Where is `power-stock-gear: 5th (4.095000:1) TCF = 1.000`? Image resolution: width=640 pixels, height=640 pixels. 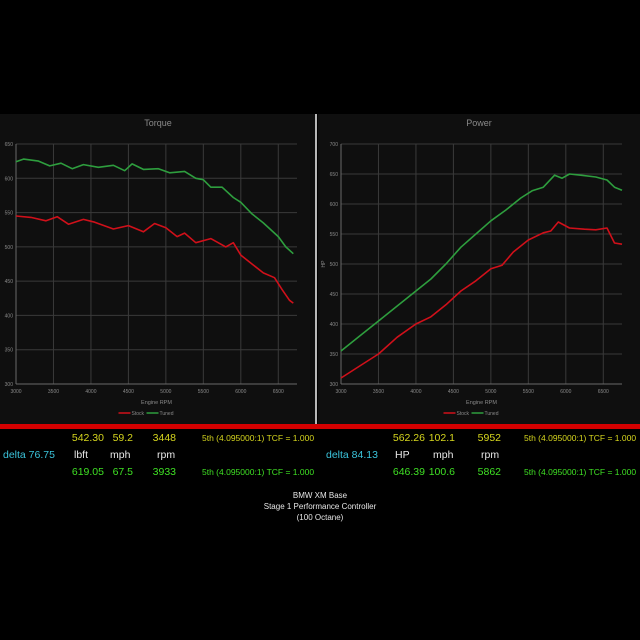
power-stock-gear: 5th (4.095000:1) TCF = 1.000 is located at coordinates (580, 438).